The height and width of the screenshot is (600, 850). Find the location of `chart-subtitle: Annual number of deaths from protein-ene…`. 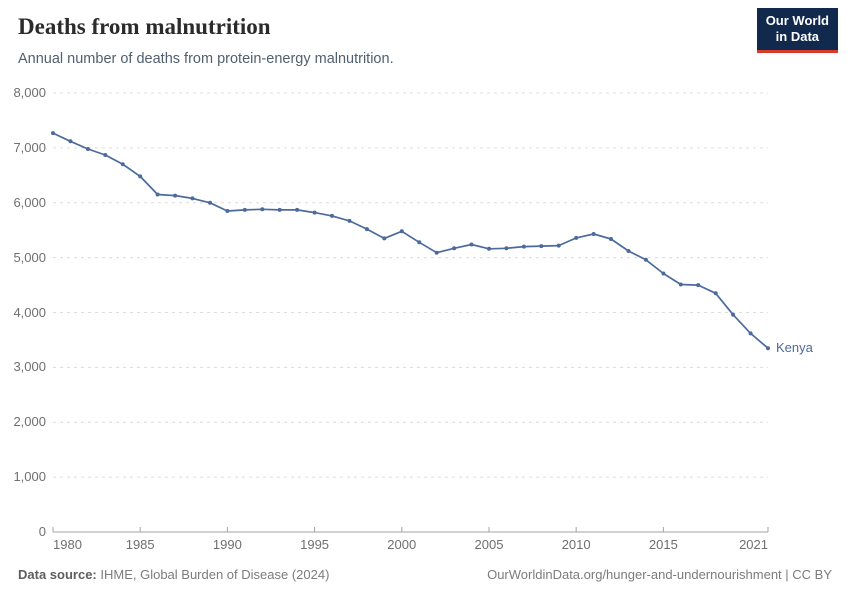

chart-subtitle: Annual number of deaths from protein-ene… is located at coordinates (206, 59).